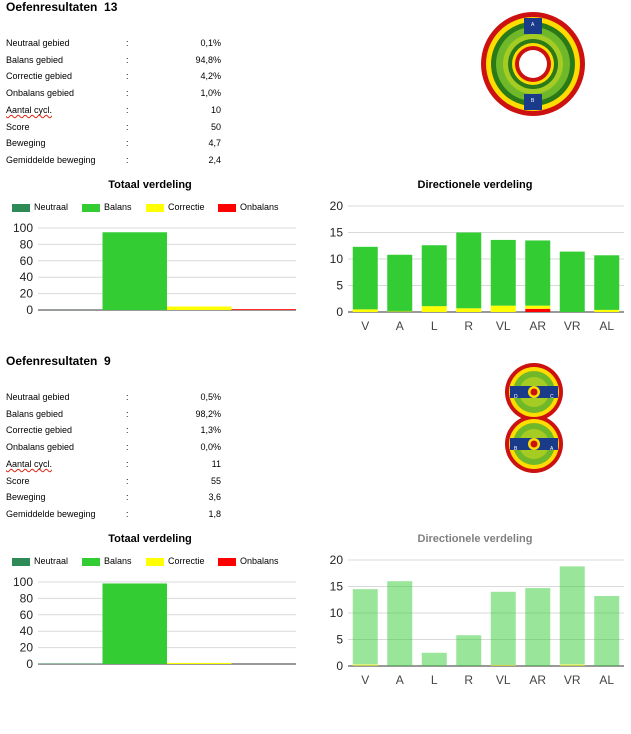  What do you see at coordinates (533, 64) in the screenshot?
I see `ring-exercise-logo` at bounding box center [533, 64].